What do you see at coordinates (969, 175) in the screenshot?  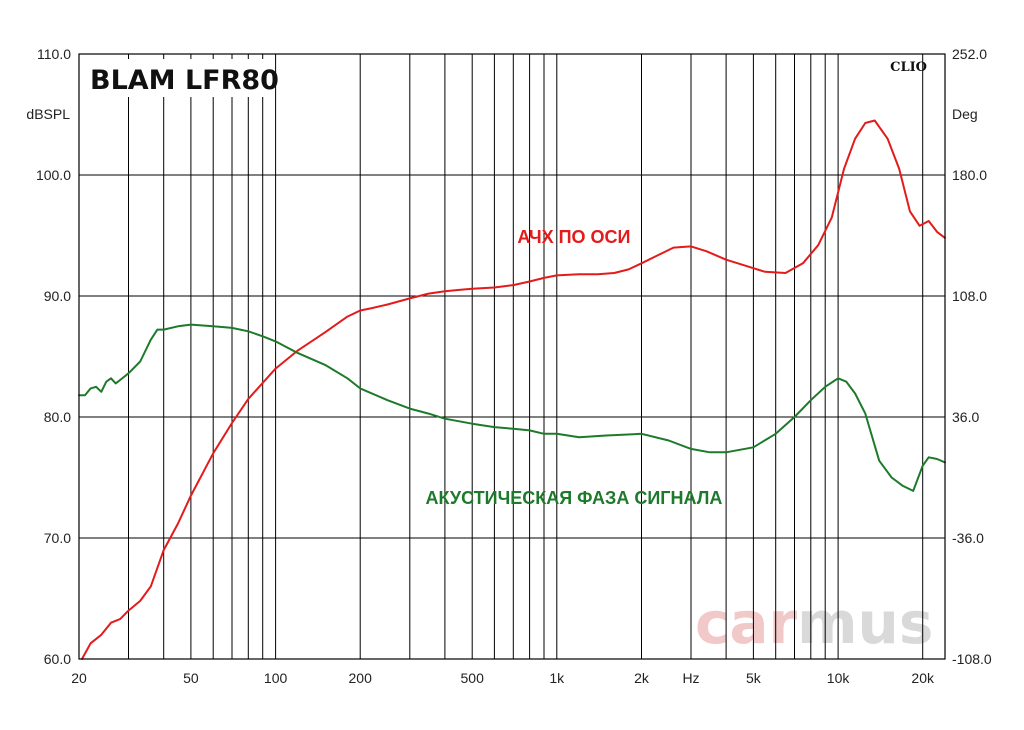 I see `y-right-tick-label: 180.0` at bounding box center [969, 175].